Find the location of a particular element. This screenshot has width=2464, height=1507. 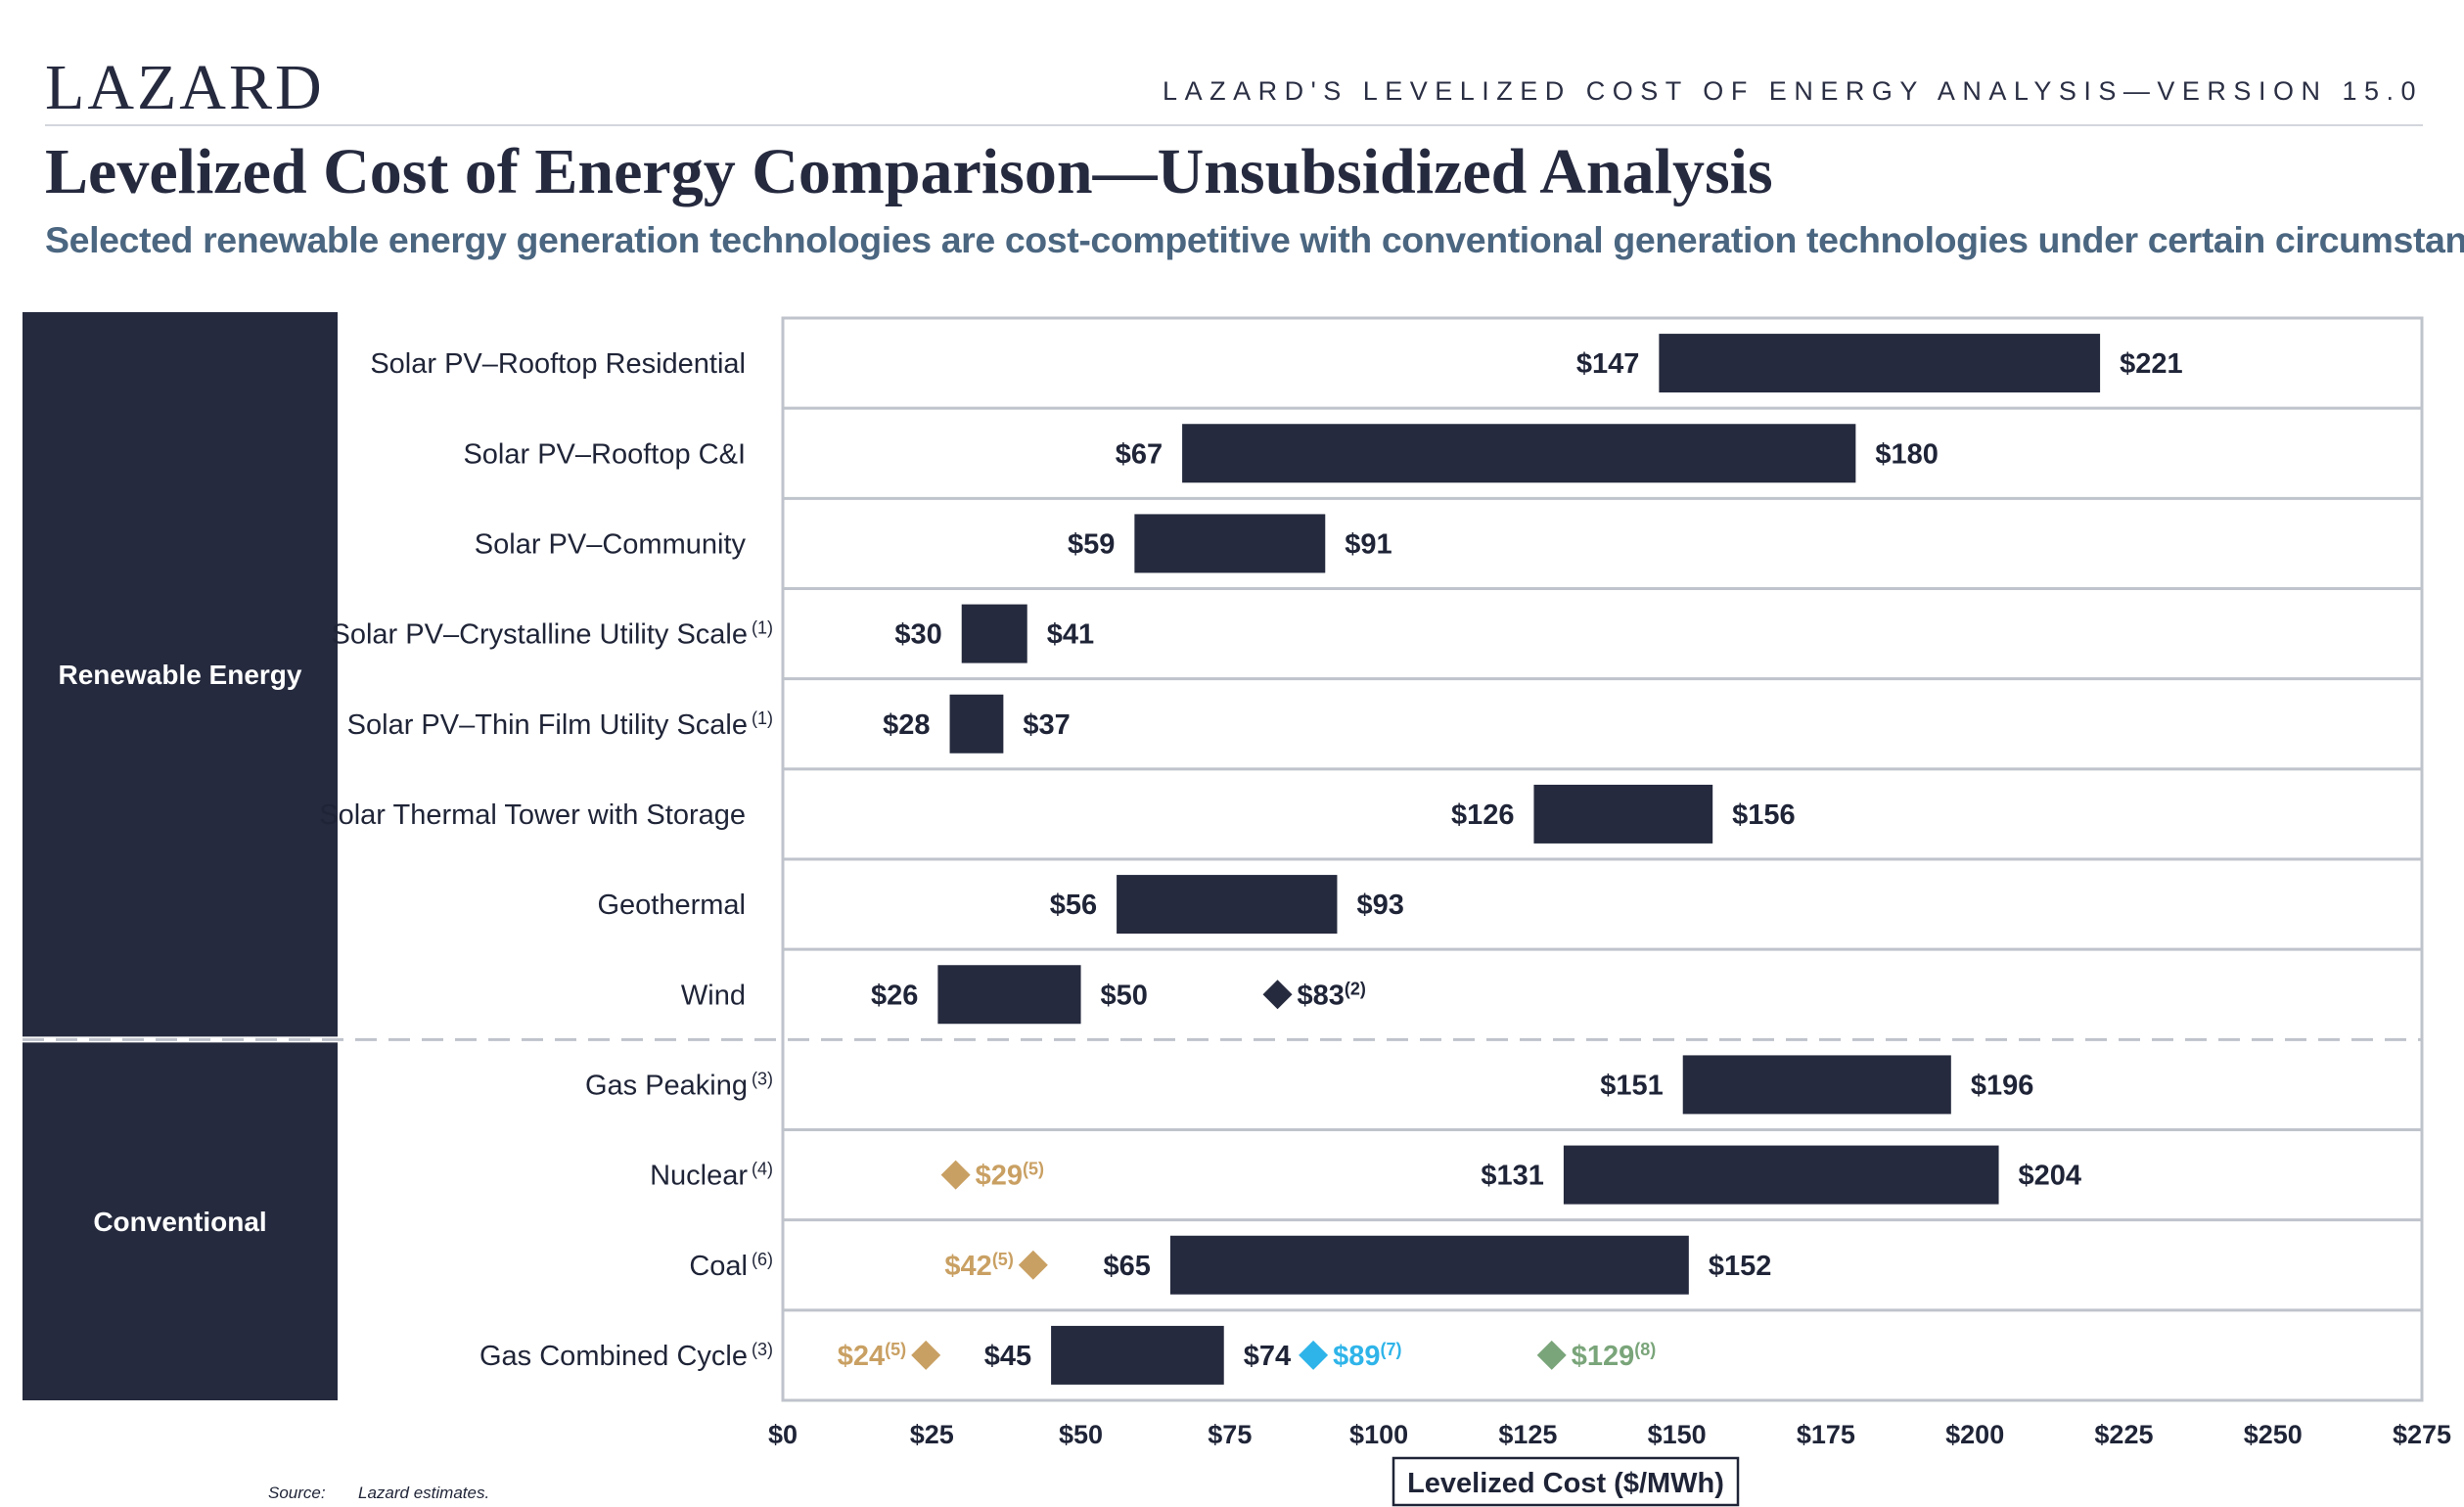

source-text: Lazard estimates. is located at coordinates (424, 1493).